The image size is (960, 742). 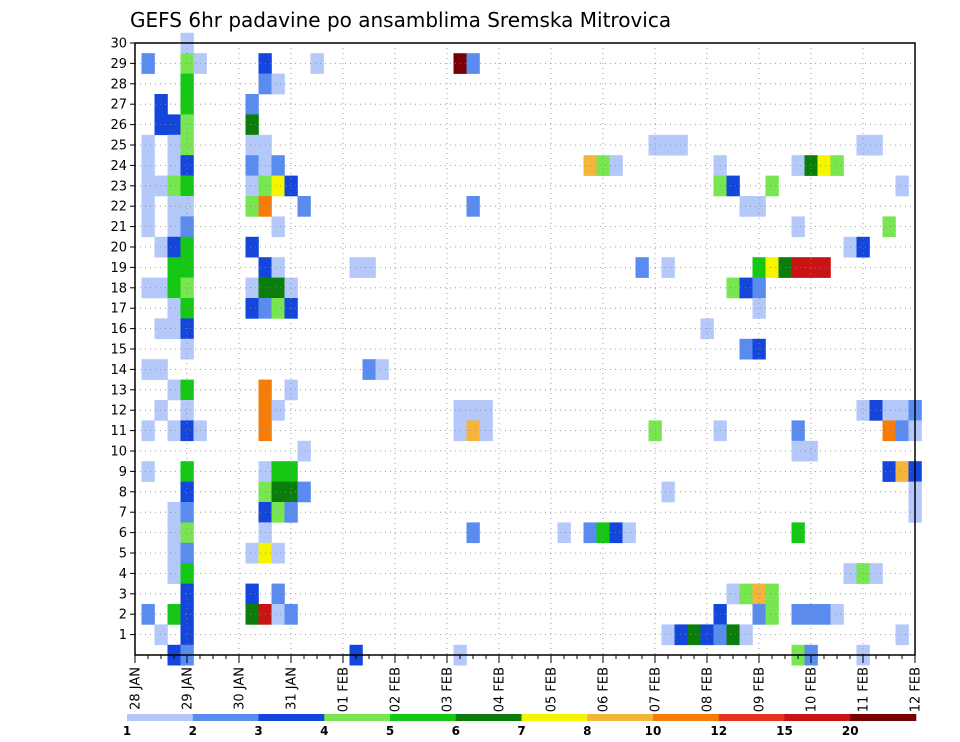 I want to click on y-tick-label: 30, so click(x=118, y=44).